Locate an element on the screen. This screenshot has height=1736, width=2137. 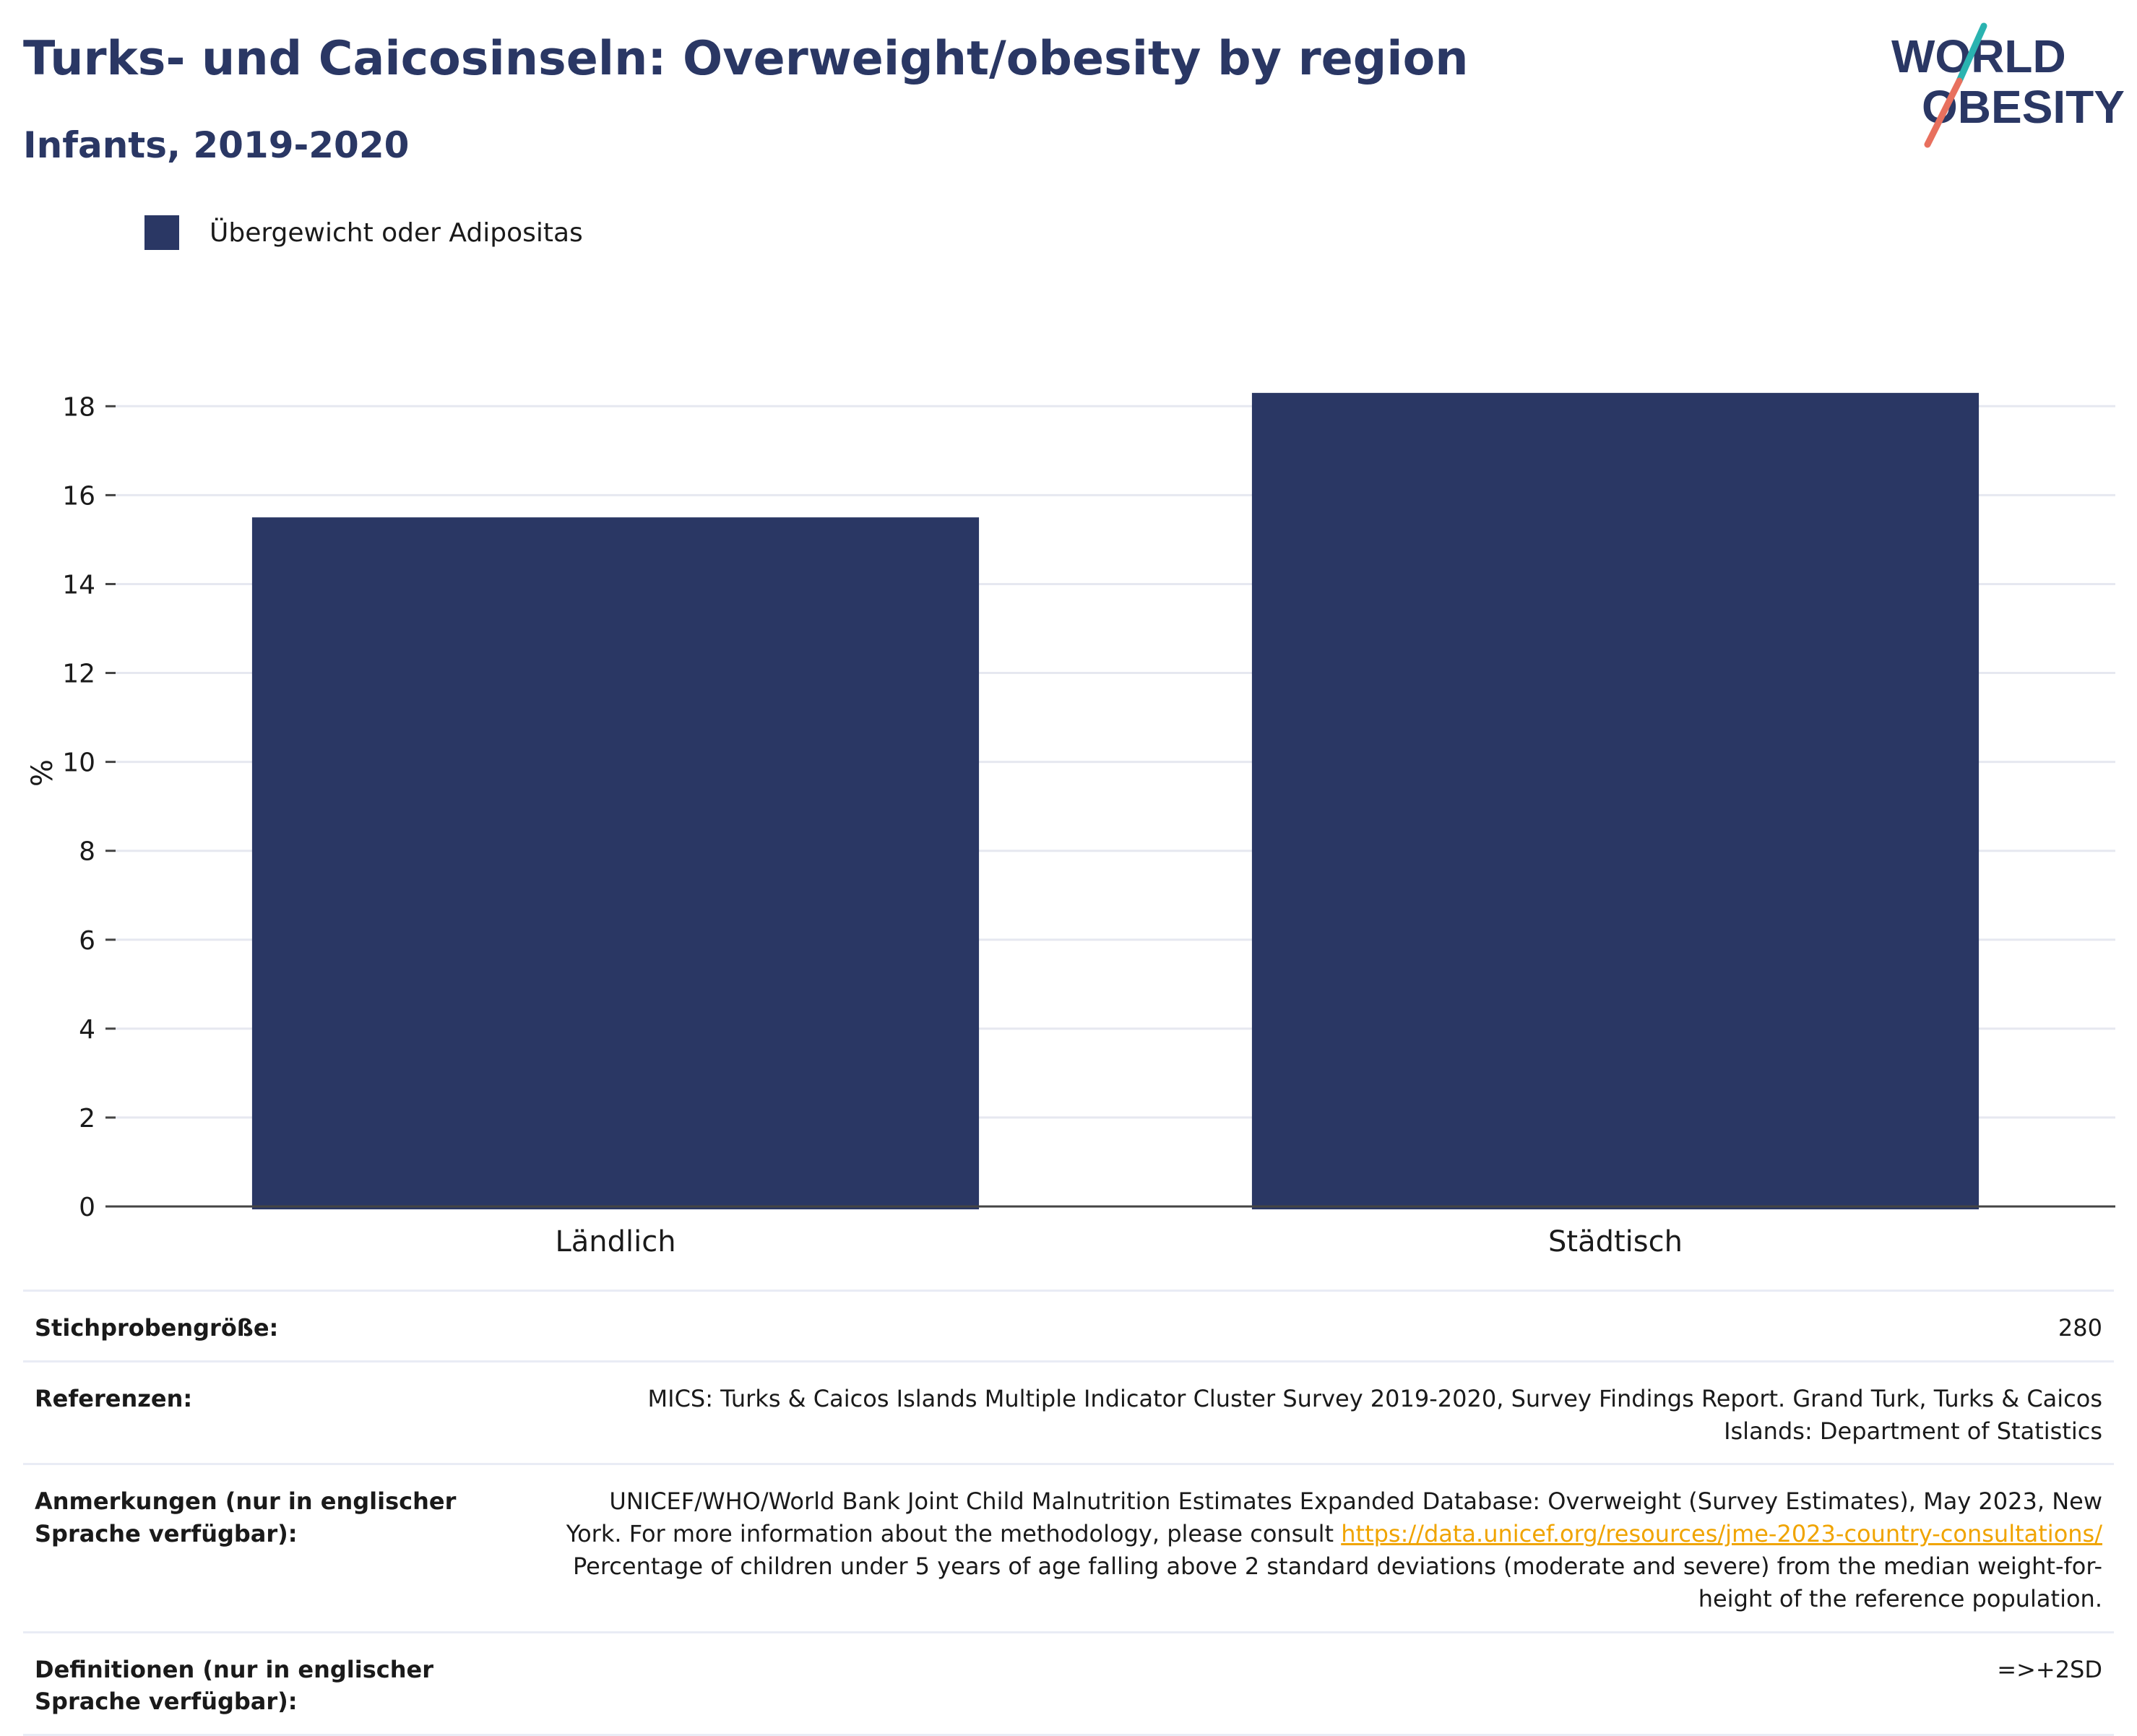
world-obesity-logo: WORLD OBESITY is located at coordinates (2007, 85).